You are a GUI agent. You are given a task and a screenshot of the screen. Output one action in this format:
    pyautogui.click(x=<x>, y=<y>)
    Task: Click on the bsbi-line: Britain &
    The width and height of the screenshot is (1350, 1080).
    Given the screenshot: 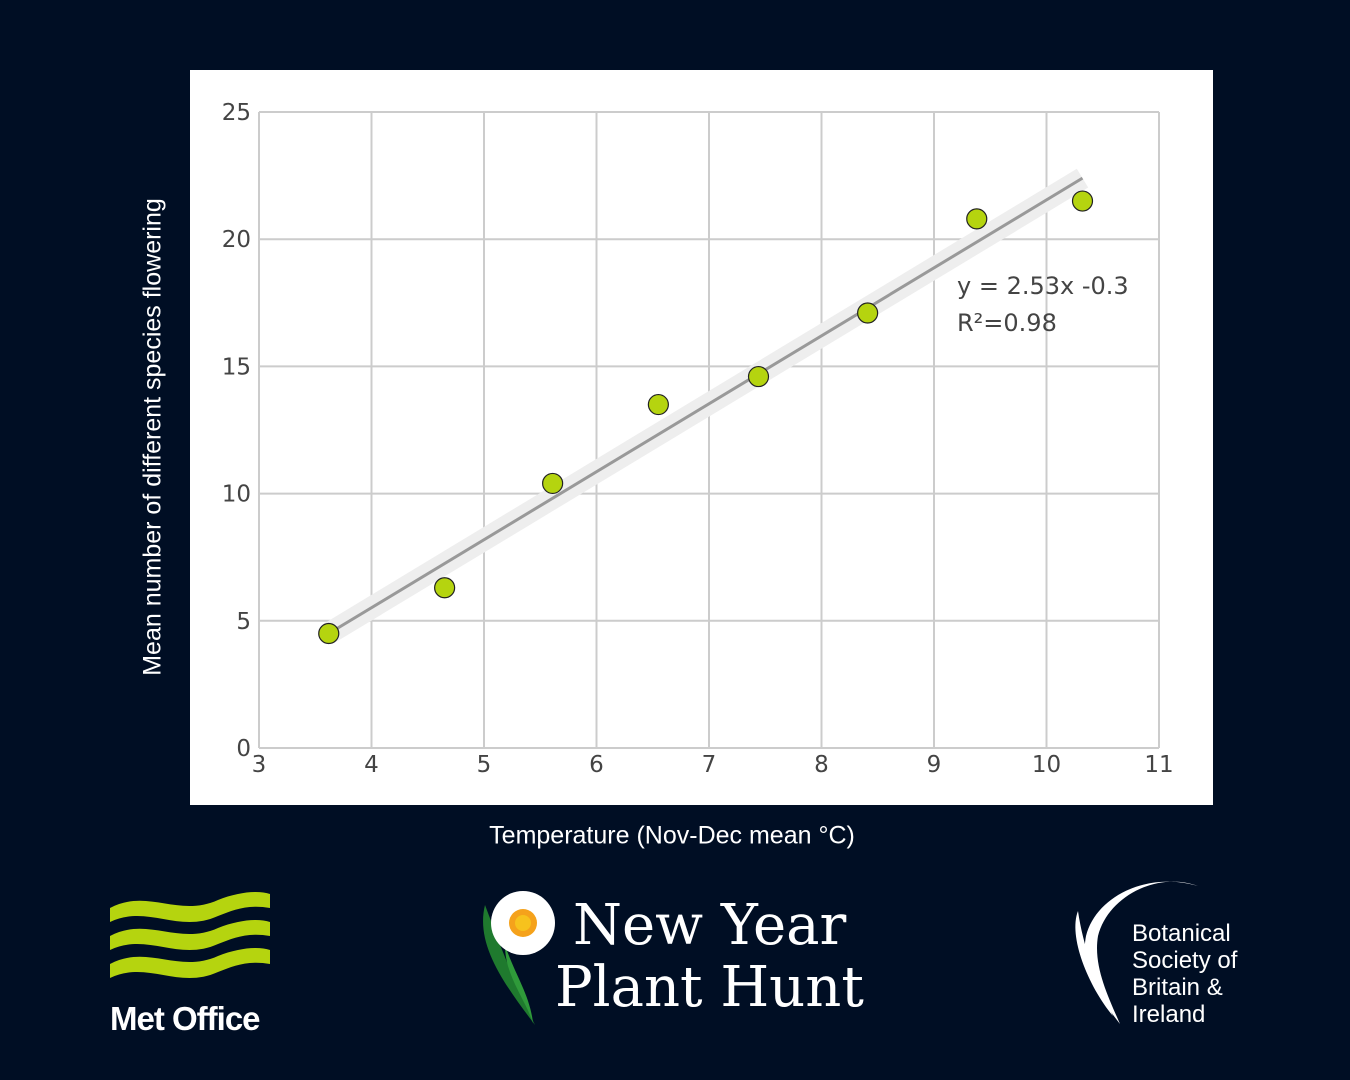 What is the action you would take?
    pyautogui.click(x=1177, y=987)
    